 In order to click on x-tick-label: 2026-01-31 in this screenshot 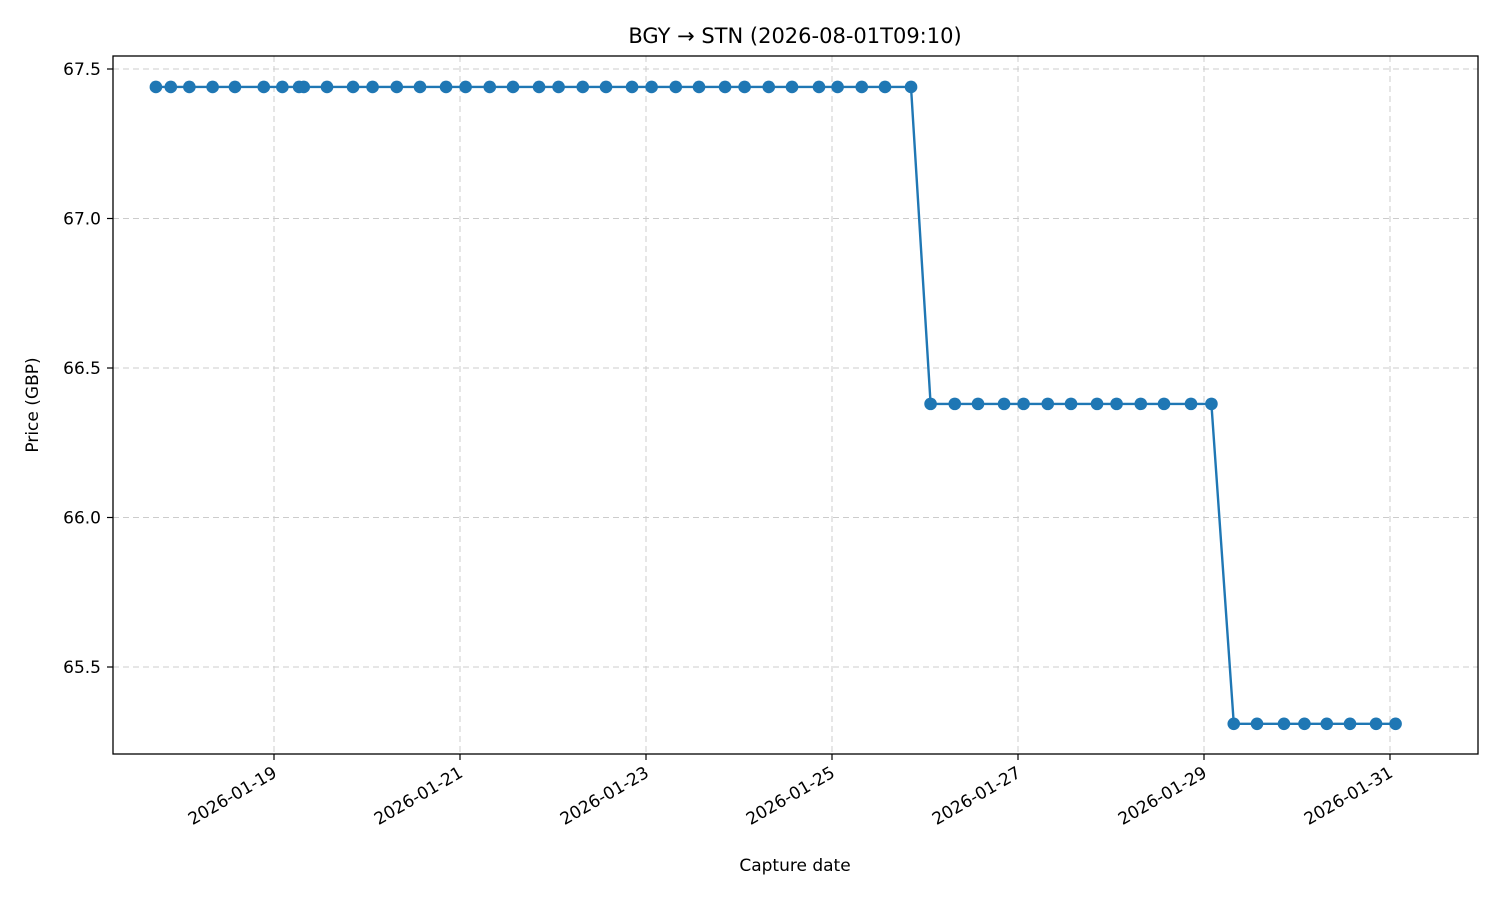, I will do `click(1349, 796)`.